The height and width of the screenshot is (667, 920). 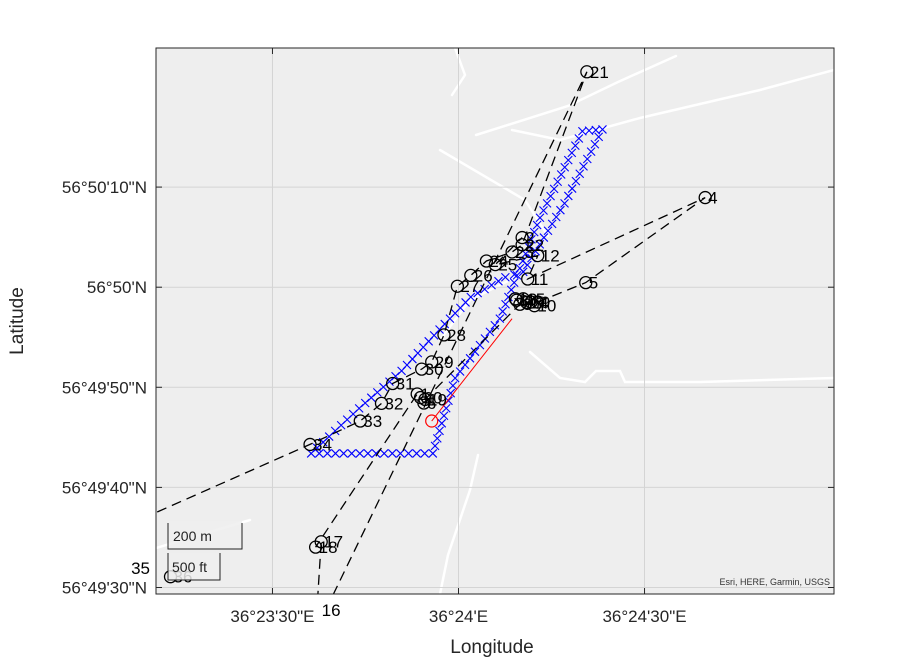 I want to click on red-track-segment, so click(x=469, y=373).